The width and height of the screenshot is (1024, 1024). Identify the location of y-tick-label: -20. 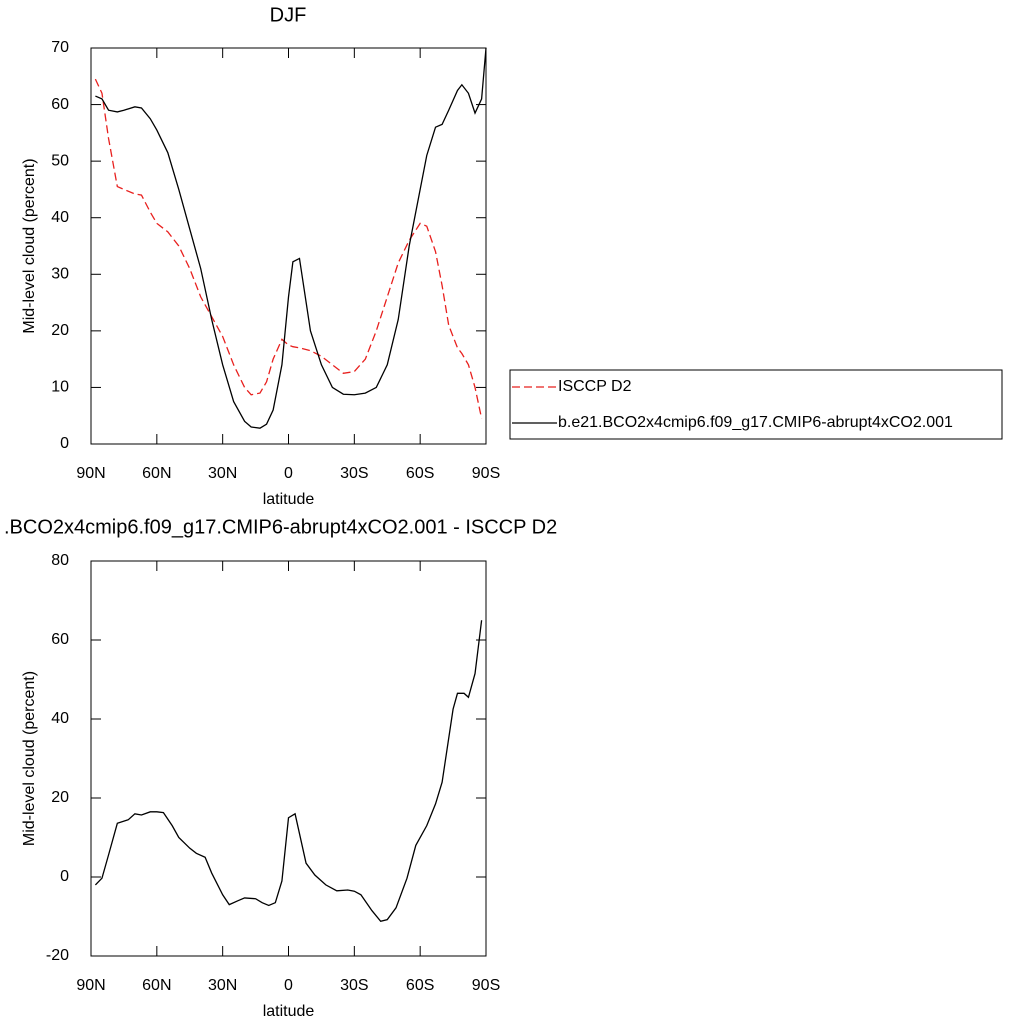
(57, 955).